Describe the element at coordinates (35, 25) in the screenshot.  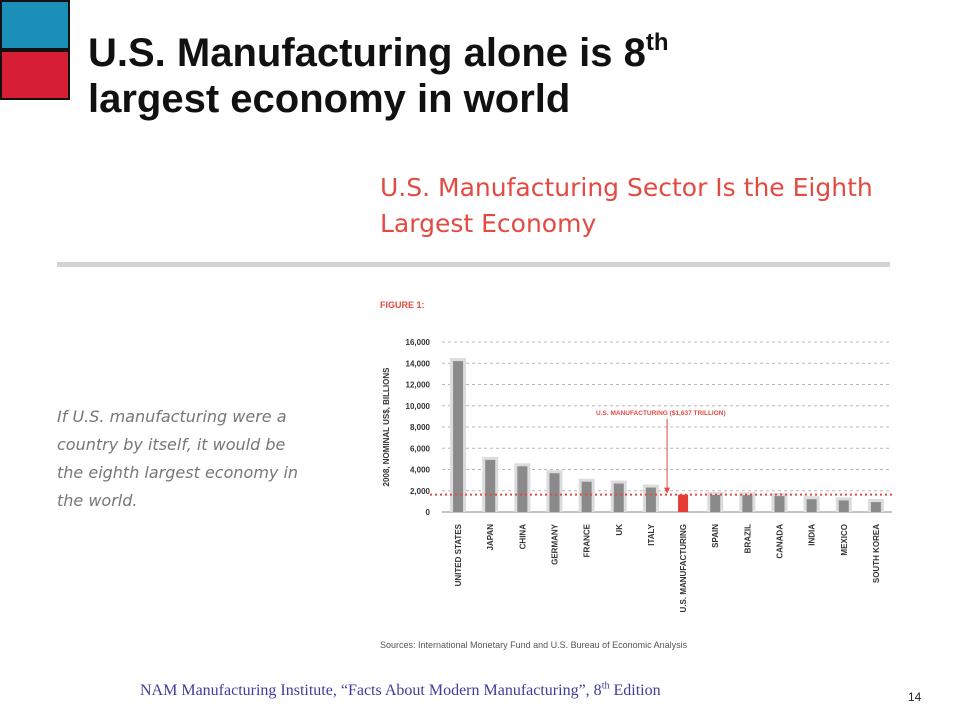
I see `blue-accent-square` at that location.